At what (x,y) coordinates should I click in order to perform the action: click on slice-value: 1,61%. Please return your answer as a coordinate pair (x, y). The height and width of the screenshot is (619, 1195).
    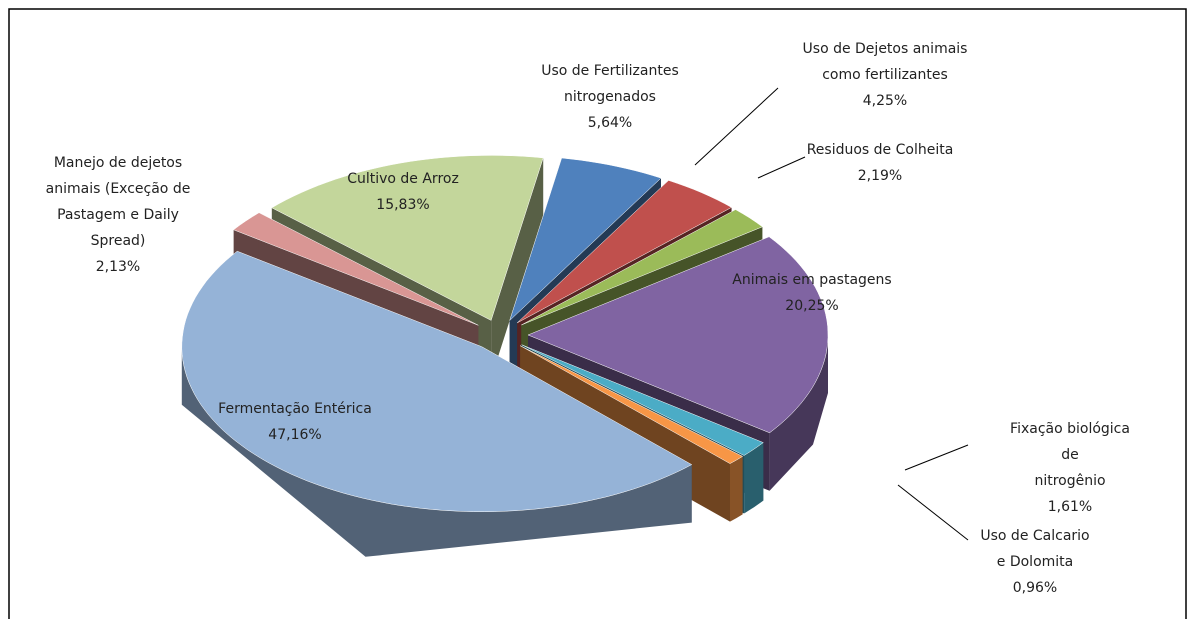
    Looking at the image, I should click on (1070, 507).